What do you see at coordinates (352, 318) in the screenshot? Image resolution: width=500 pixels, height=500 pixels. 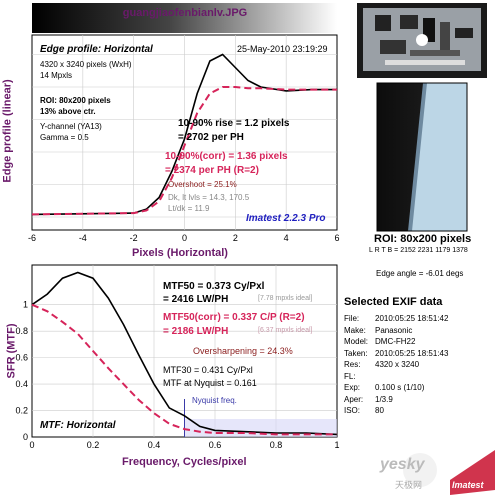 I see `exif-key: File:` at bounding box center [352, 318].